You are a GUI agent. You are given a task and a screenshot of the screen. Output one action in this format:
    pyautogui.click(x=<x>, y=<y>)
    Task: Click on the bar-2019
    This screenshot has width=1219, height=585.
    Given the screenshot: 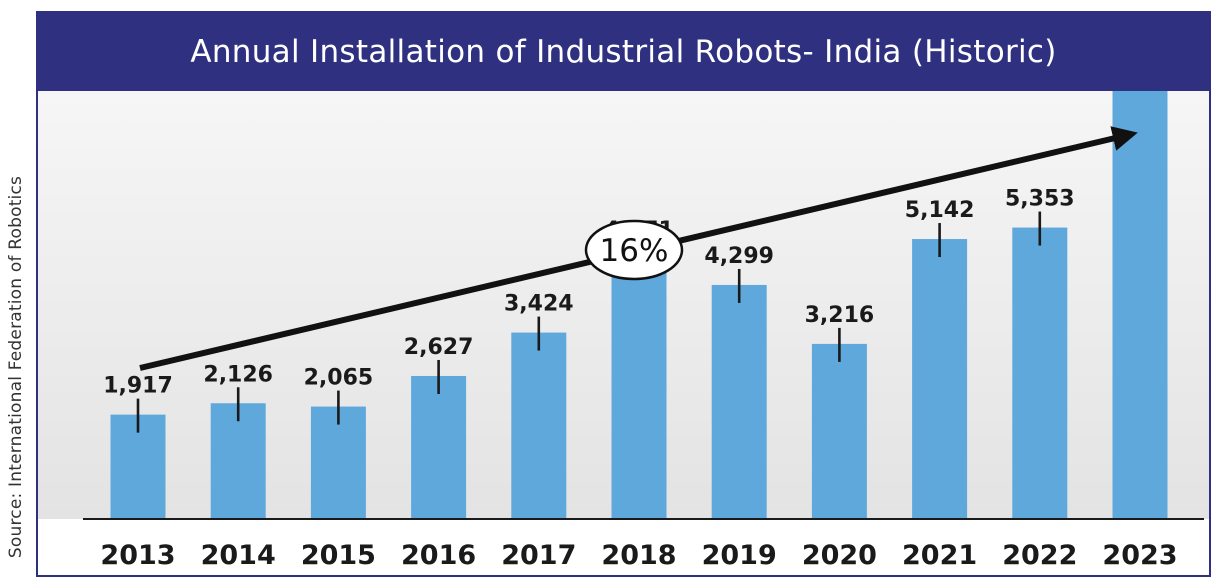 What is the action you would take?
    pyautogui.click(x=739, y=401)
    